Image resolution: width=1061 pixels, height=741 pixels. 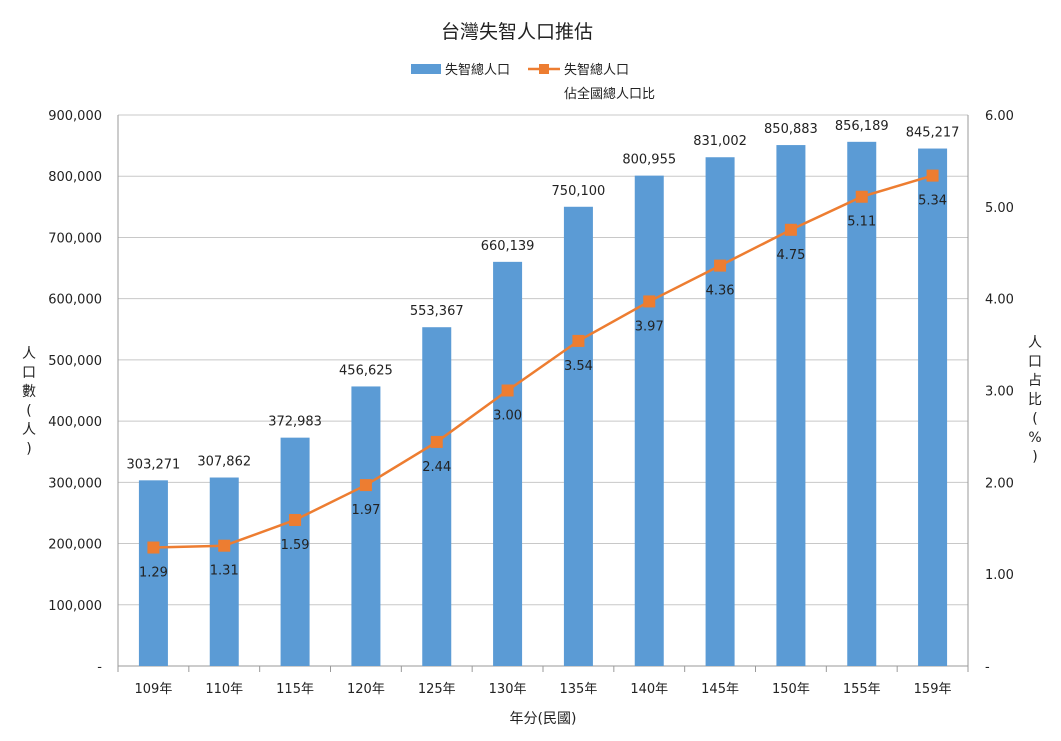 What do you see at coordinates (987, 667) in the screenshot?
I see `right-tick-label: -` at bounding box center [987, 667].